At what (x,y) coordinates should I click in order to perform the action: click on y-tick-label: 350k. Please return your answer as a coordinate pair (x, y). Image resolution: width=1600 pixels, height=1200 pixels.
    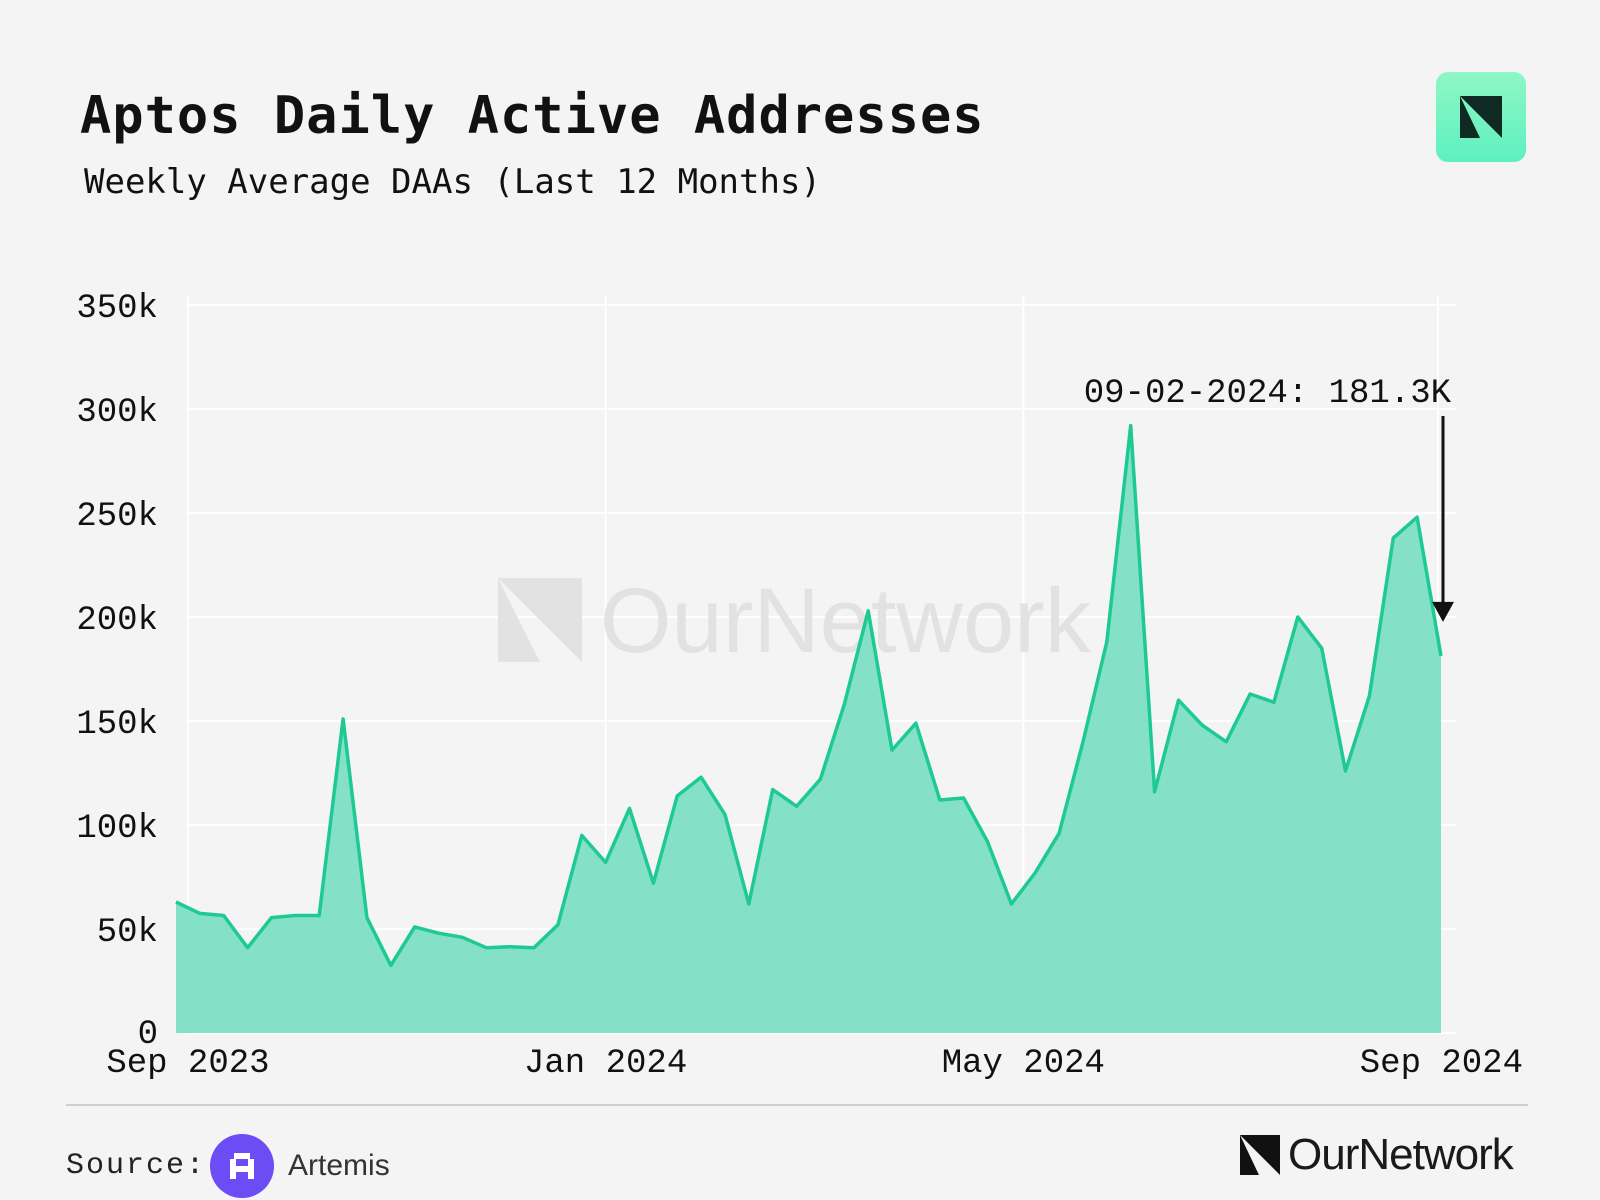
    Looking at the image, I should click on (117, 309).